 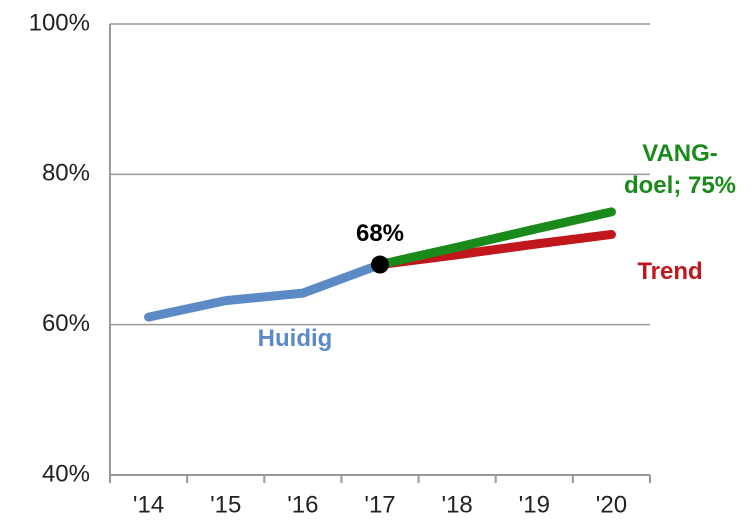 I want to click on data-point, so click(x=380, y=264).